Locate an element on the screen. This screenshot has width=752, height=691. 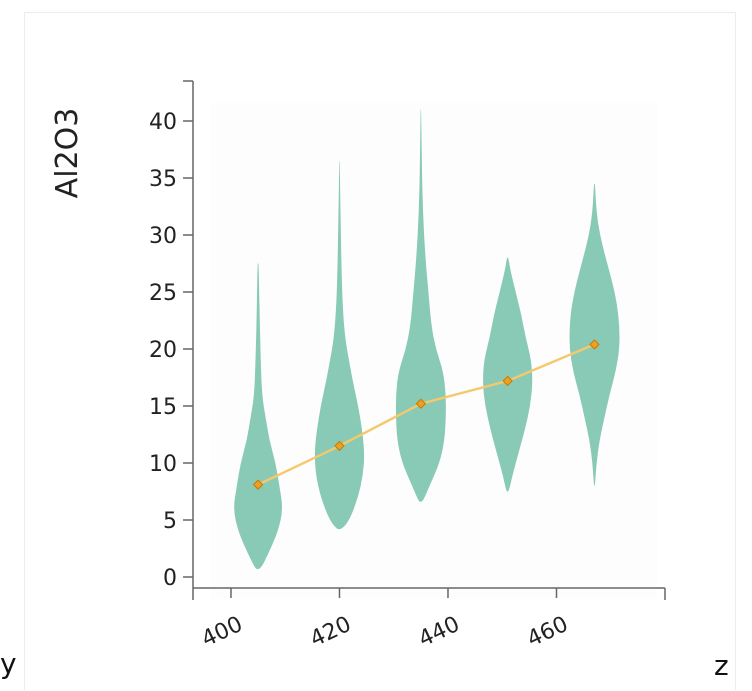
y-tick-label-10: 10 is located at coordinates (163, 464).